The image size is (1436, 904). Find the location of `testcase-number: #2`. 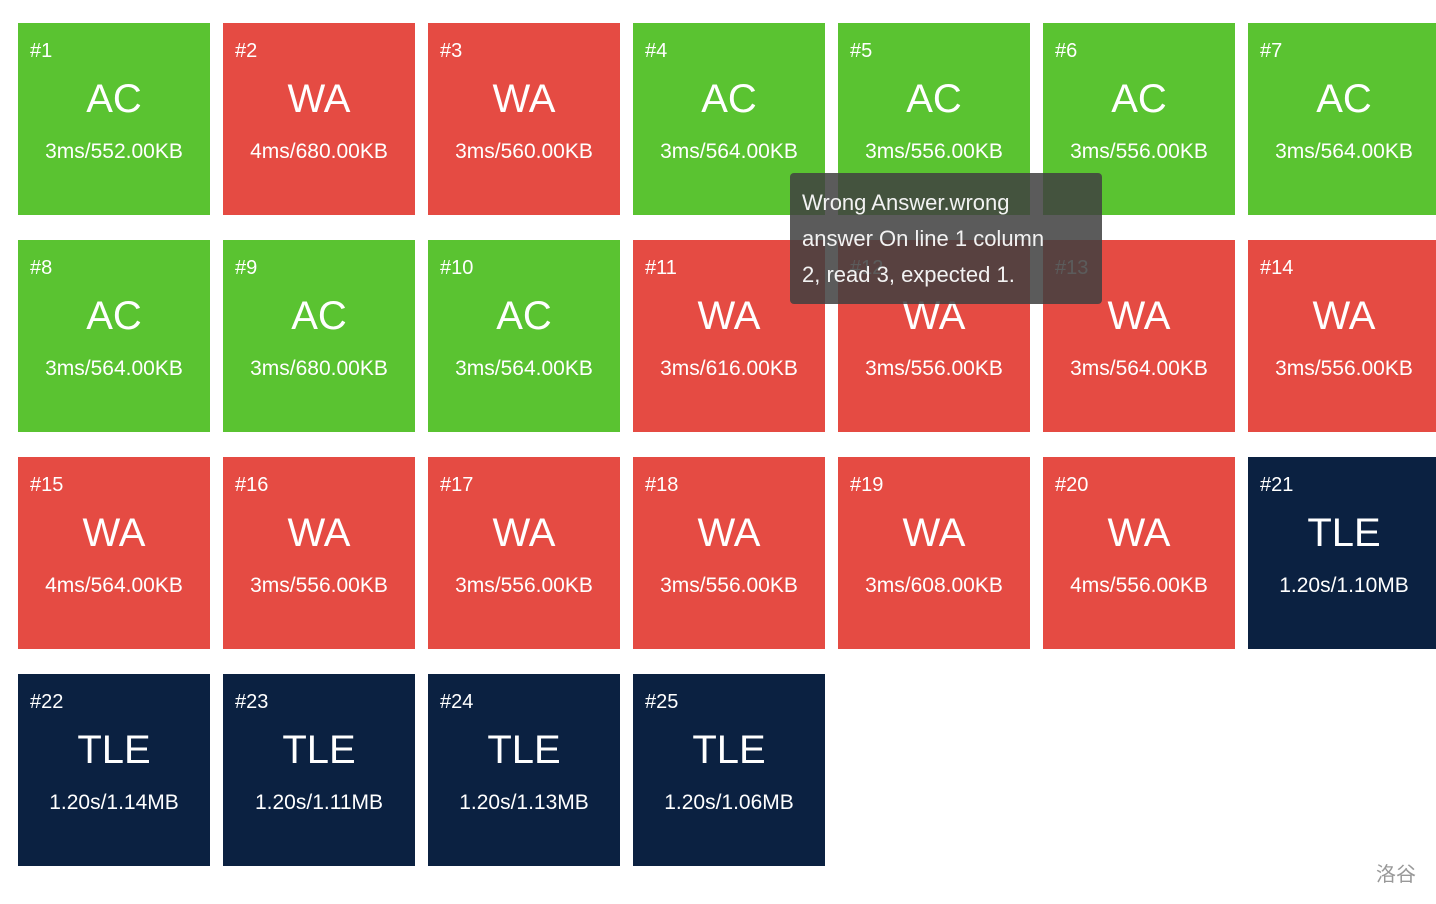

testcase-number: #2 is located at coordinates (246, 51).